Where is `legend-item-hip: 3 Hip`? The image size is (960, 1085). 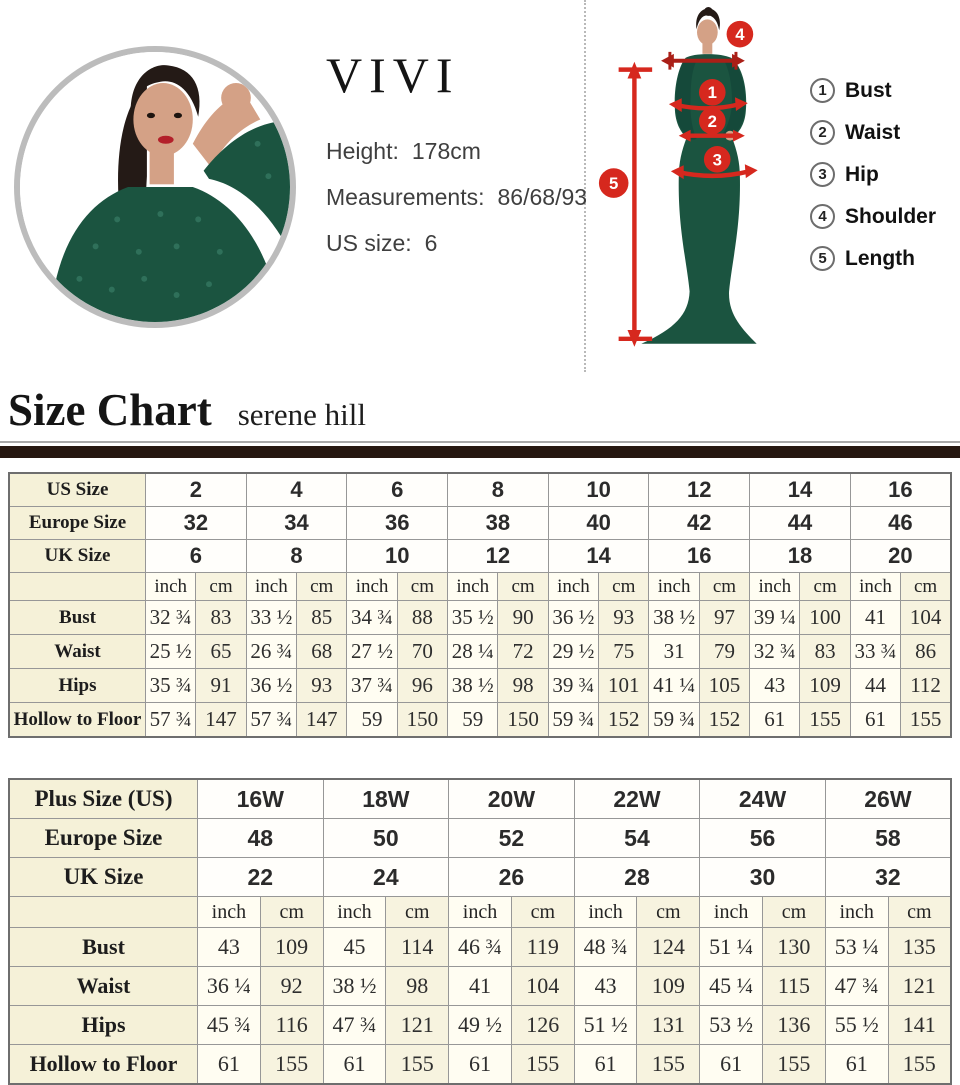 legend-item-hip: 3 Hip is located at coordinates (873, 174).